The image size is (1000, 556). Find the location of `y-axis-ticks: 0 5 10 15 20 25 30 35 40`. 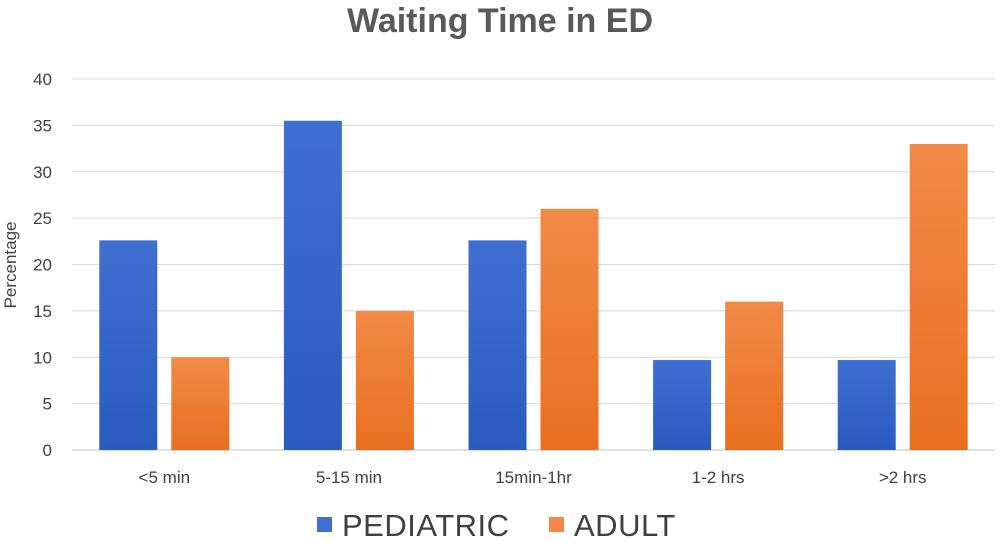

y-axis-ticks: 0 5 10 15 20 25 30 35 40 is located at coordinates (42, 265).